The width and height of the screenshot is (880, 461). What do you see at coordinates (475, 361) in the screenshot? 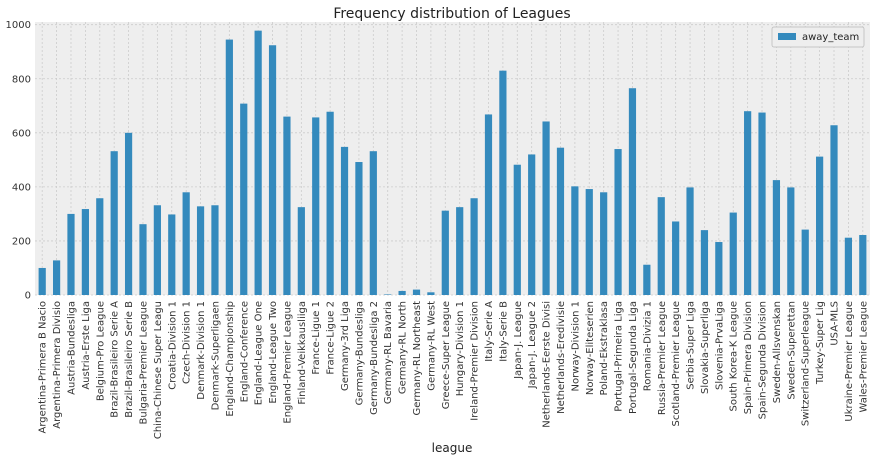
I see `x-tick-label: Ireland-Premier Division` at bounding box center [475, 361].